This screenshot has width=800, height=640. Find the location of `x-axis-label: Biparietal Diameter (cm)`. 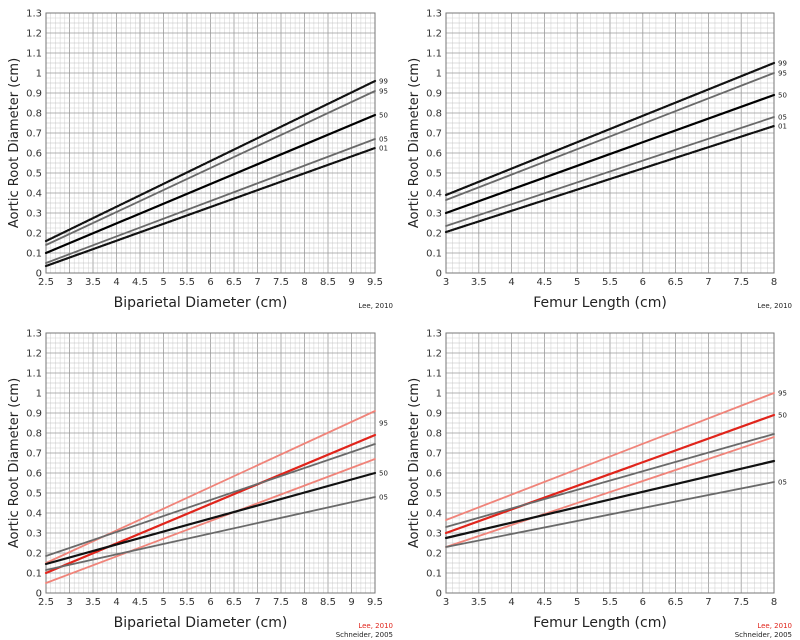

x-axis-label: Biparietal Diameter (cm) is located at coordinates (201, 303).